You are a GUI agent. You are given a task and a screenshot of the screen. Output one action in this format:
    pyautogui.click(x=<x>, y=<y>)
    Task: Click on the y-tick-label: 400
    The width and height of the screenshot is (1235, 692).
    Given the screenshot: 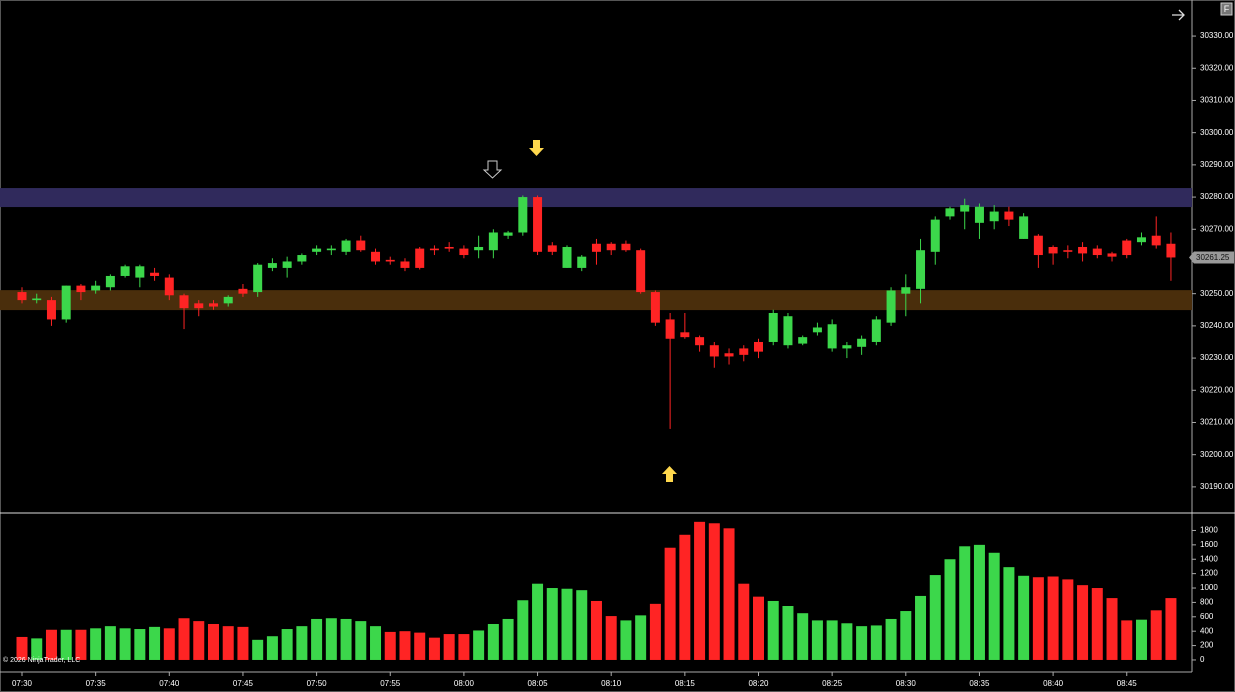 What is the action you would take?
    pyautogui.click(x=1207, y=630)
    